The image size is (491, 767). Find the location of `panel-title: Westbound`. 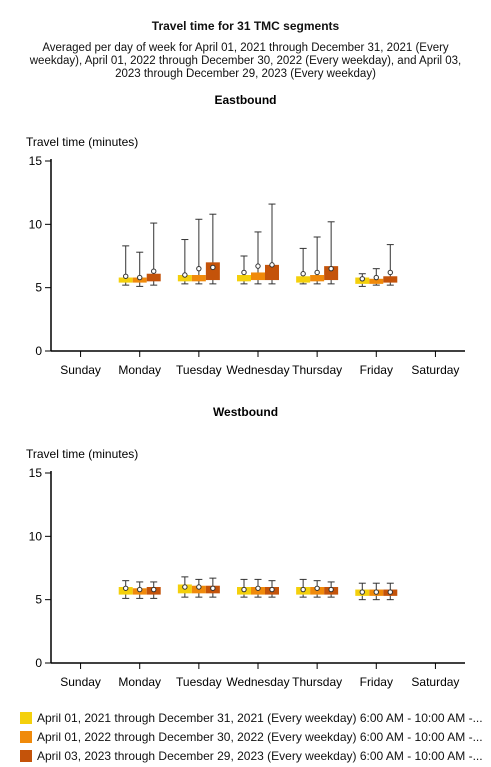

panel-title: Westbound is located at coordinates (245, 412).